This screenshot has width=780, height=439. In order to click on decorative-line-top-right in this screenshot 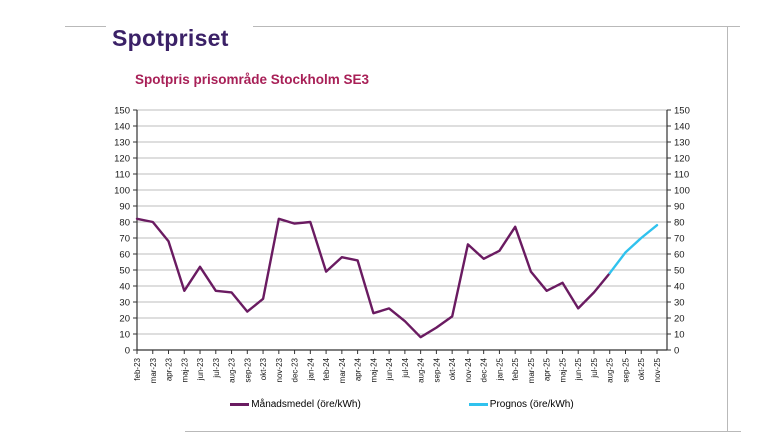, I will do `click(496, 26)`.